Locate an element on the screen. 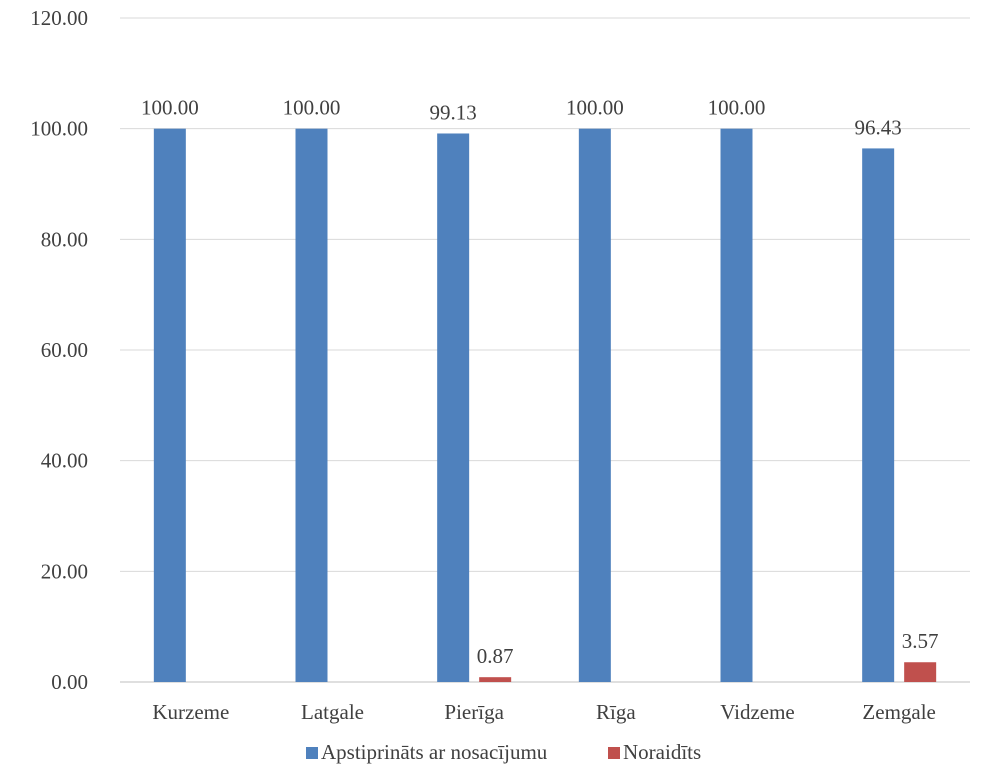 Image resolution: width=995 pixels, height=779 pixels. y-tick-label: 60.00 is located at coordinates (64, 350).